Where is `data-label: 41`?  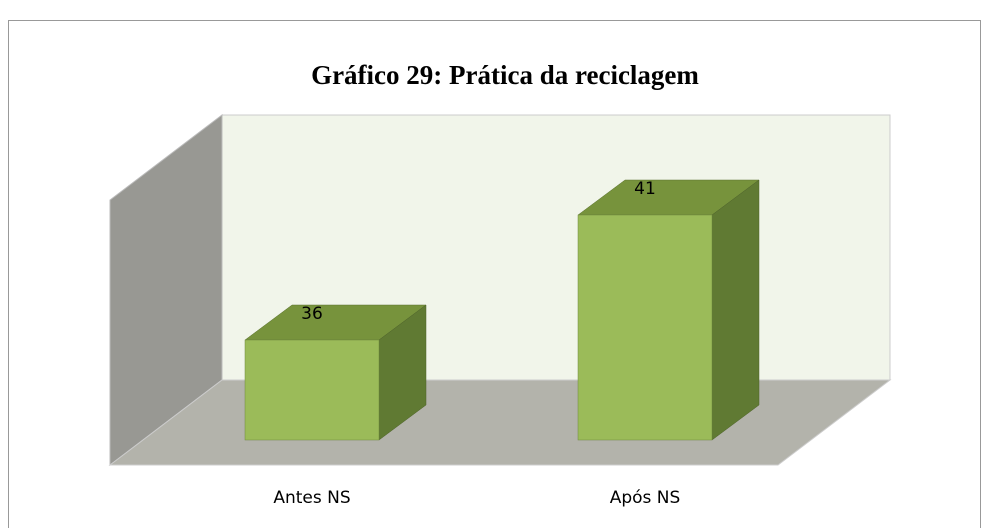
data-label: 41 is located at coordinates (645, 189).